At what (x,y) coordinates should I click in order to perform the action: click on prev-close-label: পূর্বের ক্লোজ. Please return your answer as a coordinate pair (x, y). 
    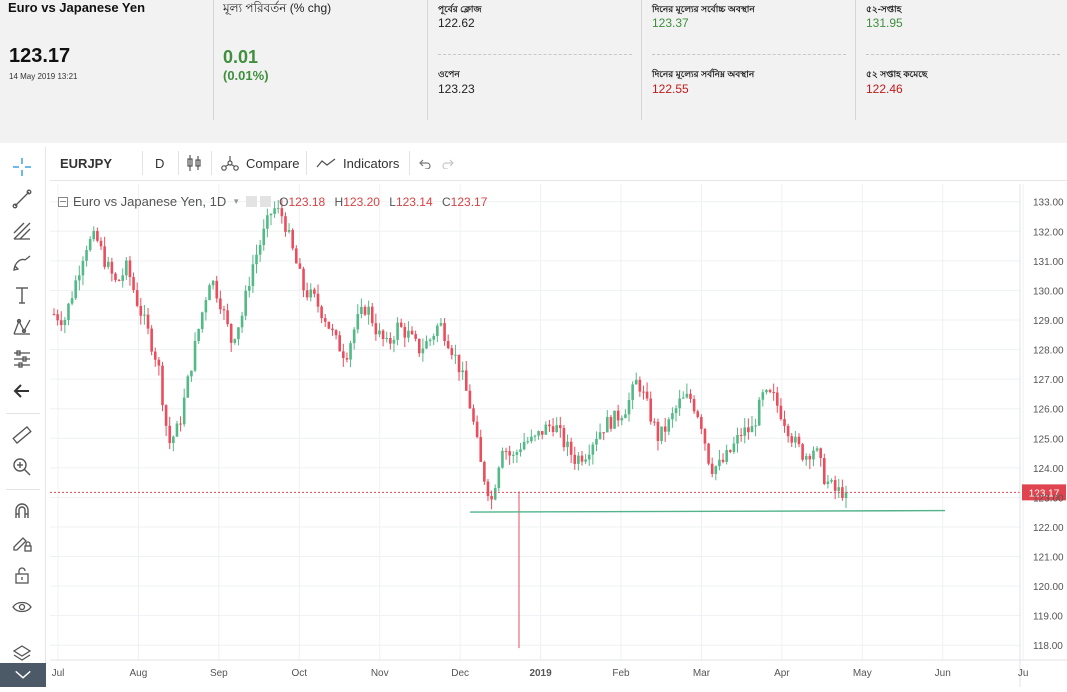
    Looking at the image, I should click on (460, 9).